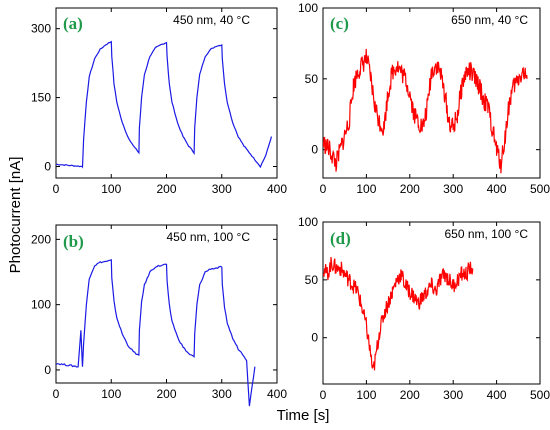 This screenshot has width=550, height=430. I want to click on panel-label: (d), so click(340, 238).